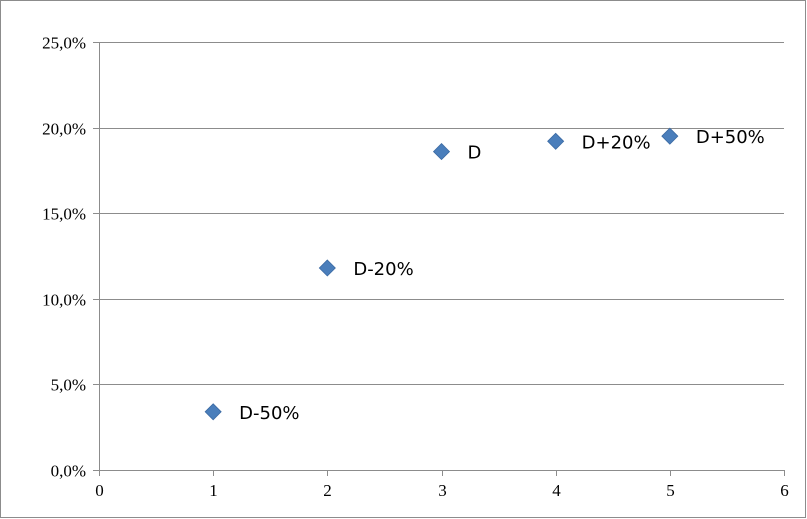 The height and width of the screenshot is (519, 807). I want to click on data-label: D+50%, so click(730, 137).